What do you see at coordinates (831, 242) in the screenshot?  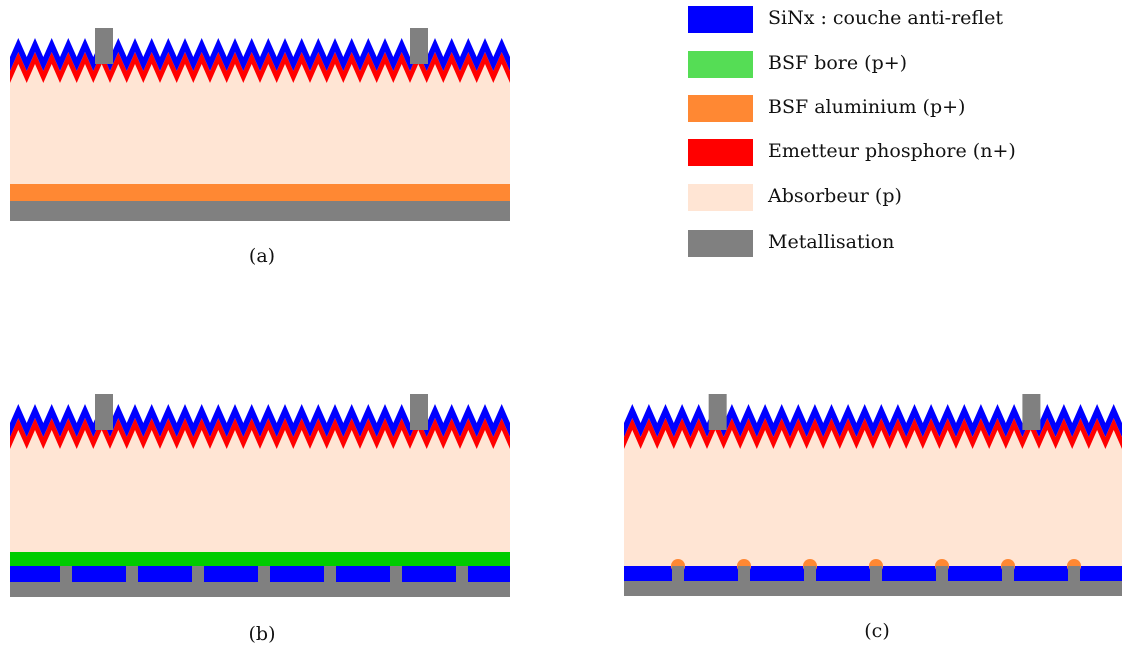 I see `legend-label-metal: Metallisation` at bounding box center [831, 242].